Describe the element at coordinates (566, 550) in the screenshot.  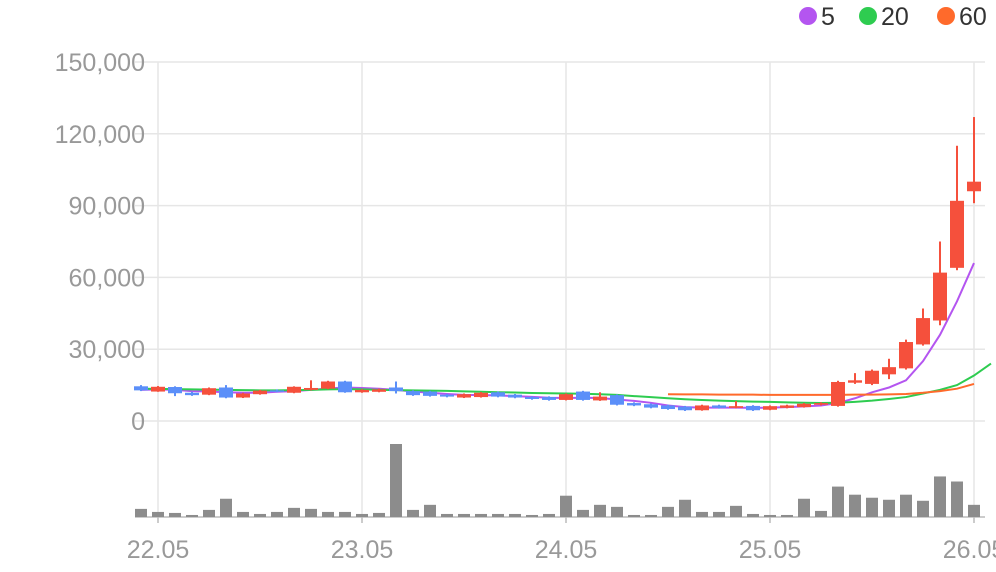
I see `x-tick-label: 24.05` at that location.